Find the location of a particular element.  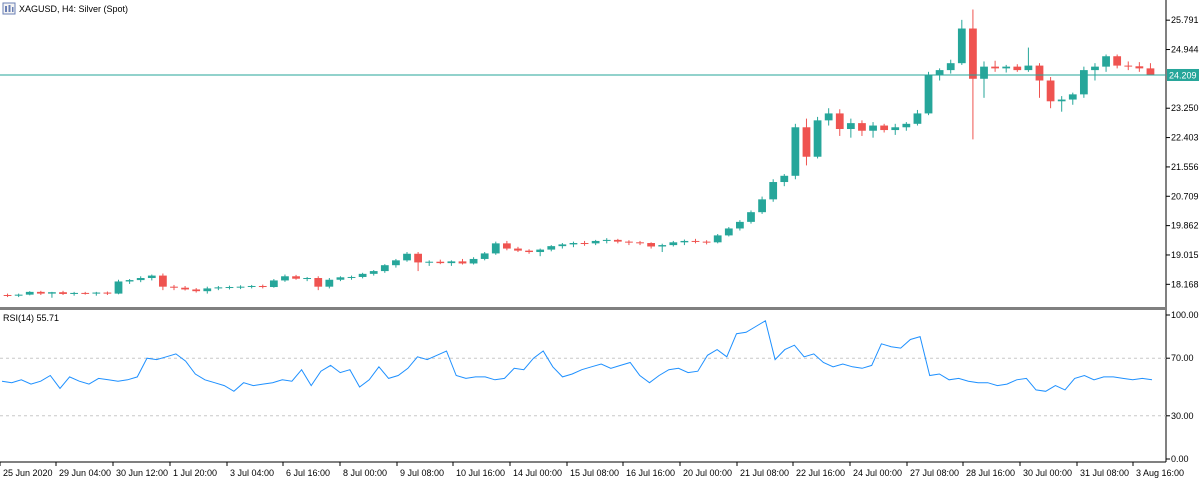

time-tick-label: 8 Jul 00:00 is located at coordinates (365, 473).